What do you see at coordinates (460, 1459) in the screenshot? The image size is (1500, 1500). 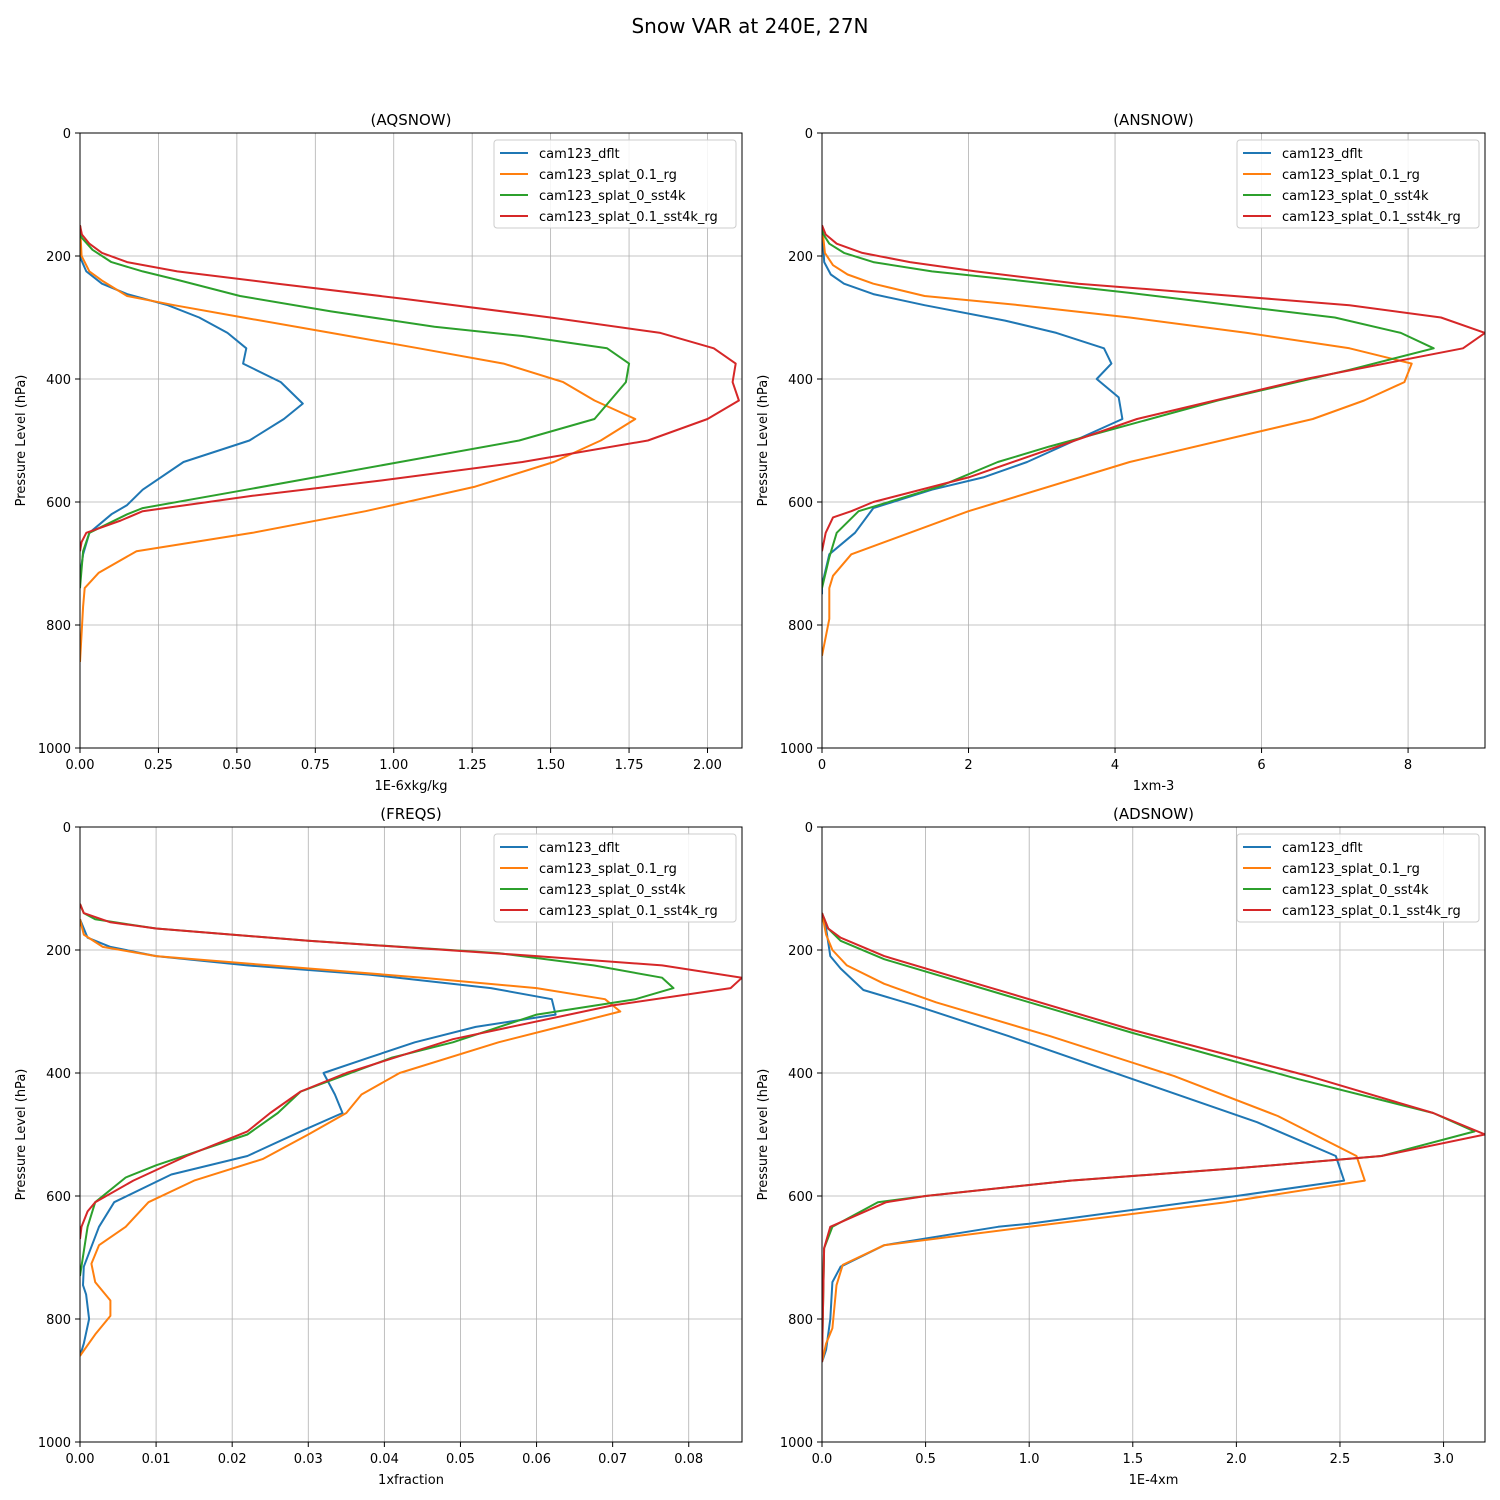 I see `x-tick-label: 0.05` at bounding box center [460, 1459].